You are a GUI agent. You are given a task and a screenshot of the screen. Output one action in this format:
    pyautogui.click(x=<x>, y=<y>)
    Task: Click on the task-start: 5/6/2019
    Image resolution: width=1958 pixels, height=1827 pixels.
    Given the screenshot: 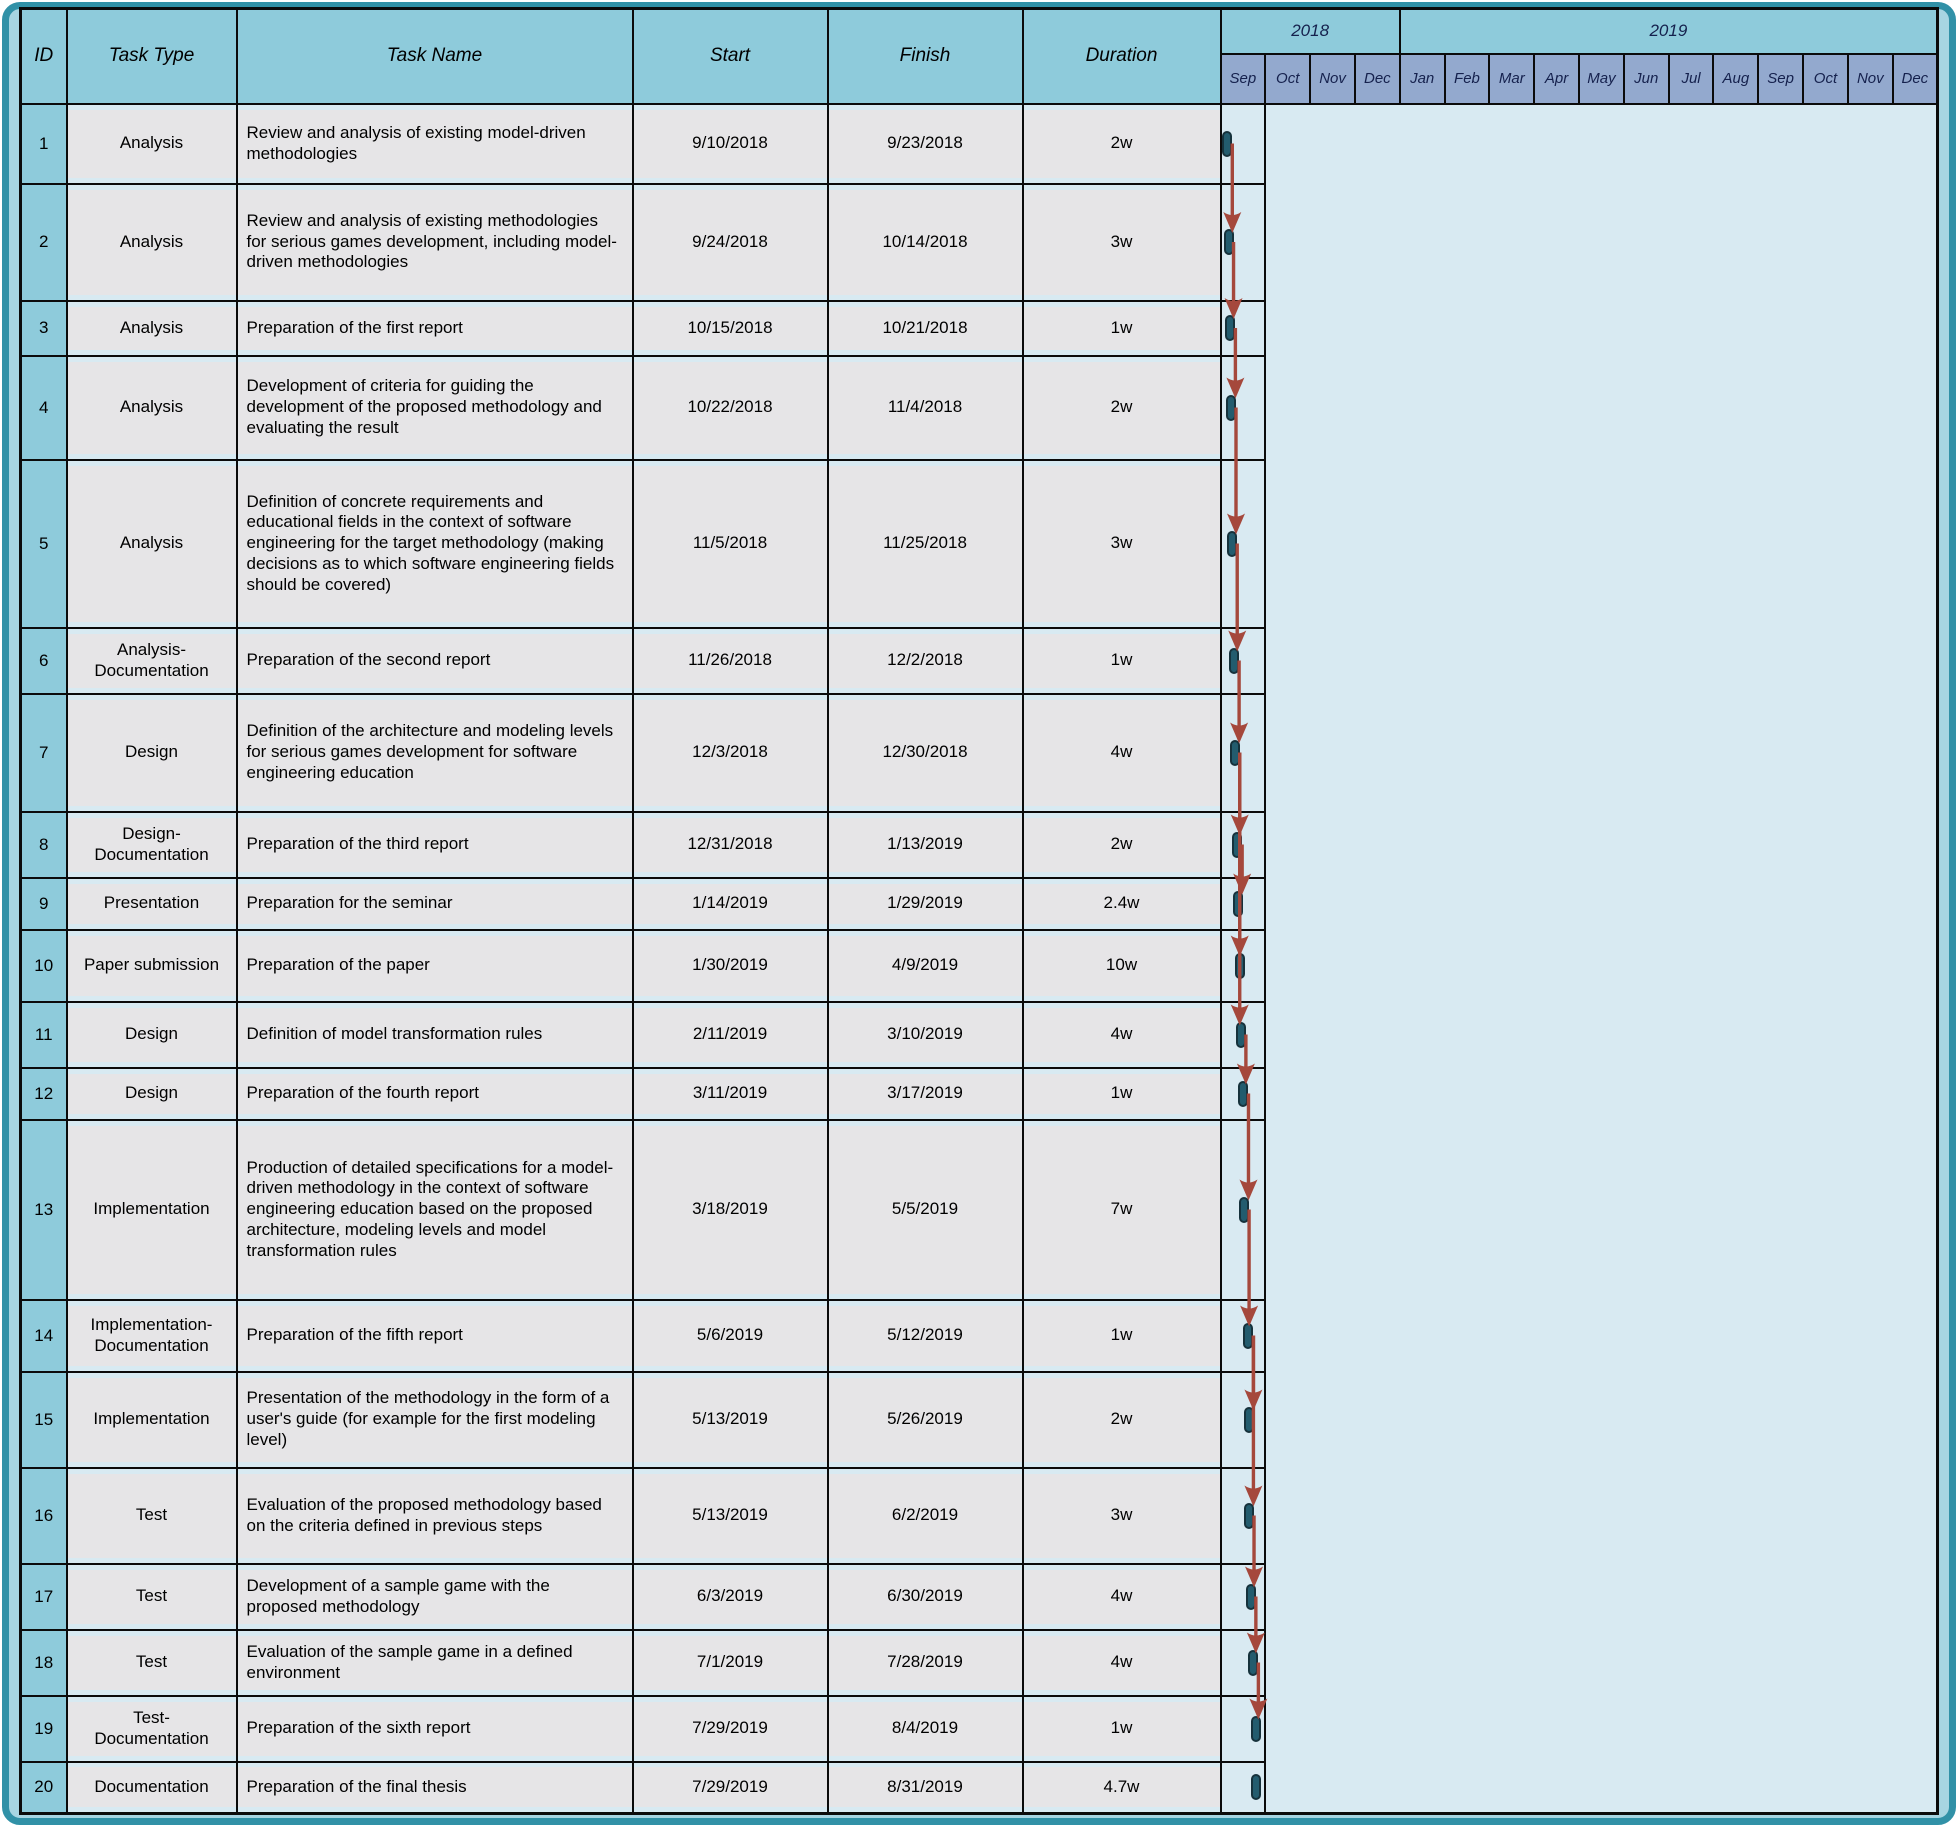 What is the action you would take?
    pyautogui.click(x=730, y=1335)
    